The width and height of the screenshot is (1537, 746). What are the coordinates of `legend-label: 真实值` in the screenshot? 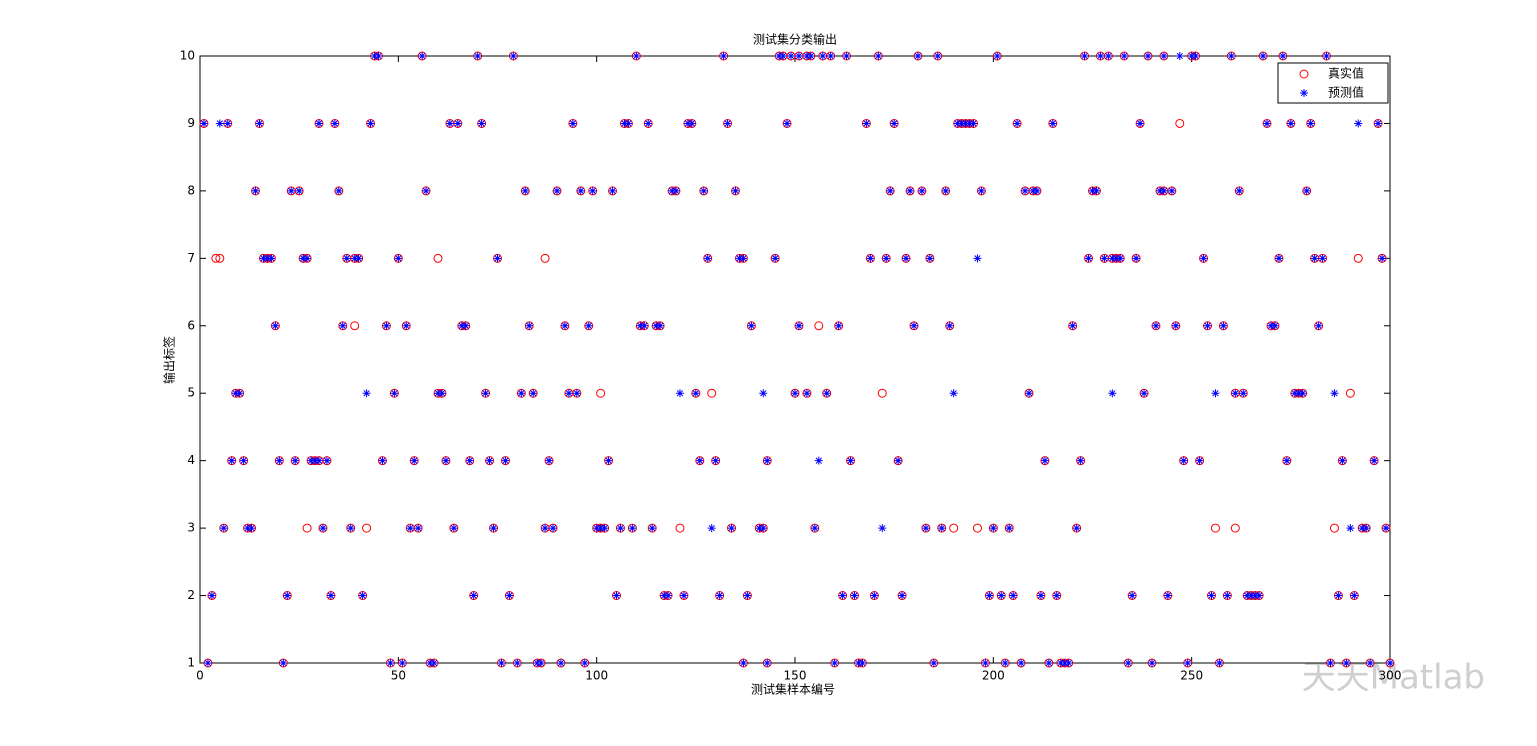 It's located at (1346, 73).